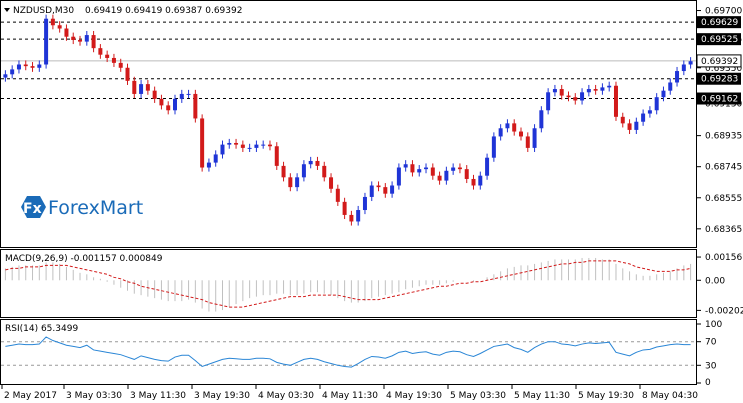  What do you see at coordinates (719, 62) in the screenshot?
I see `current-price-tag-label: 0.69392` at bounding box center [719, 62].